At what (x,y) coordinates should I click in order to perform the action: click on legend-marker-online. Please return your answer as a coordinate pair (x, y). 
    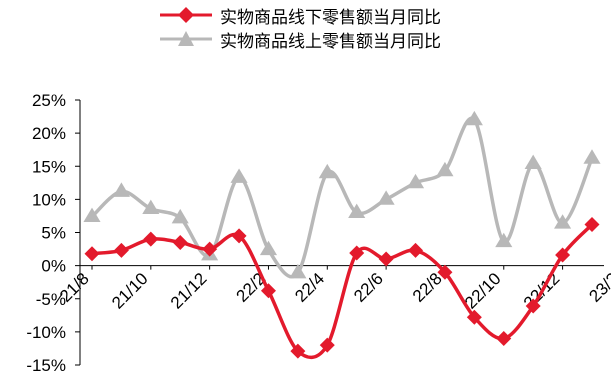
    Looking at the image, I should click on (186, 38).